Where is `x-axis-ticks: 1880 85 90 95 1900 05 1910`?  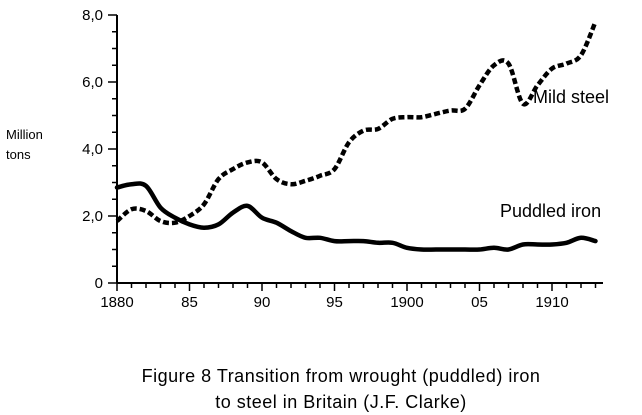 x-axis-ticks: 1880 85 90 95 1900 05 1910 is located at coordinates (348, 297).